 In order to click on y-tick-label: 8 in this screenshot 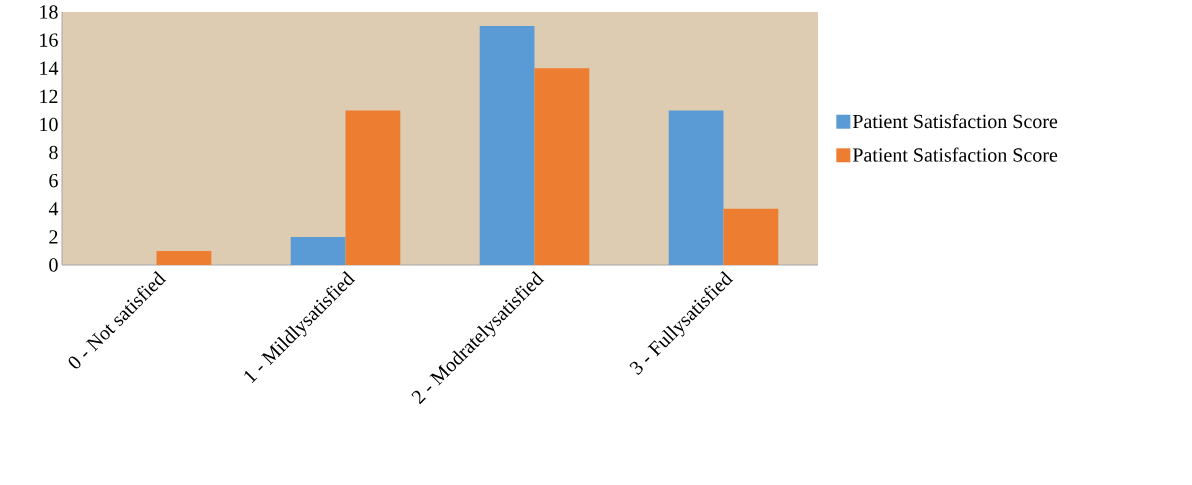, I will do `click(53, 152)`.